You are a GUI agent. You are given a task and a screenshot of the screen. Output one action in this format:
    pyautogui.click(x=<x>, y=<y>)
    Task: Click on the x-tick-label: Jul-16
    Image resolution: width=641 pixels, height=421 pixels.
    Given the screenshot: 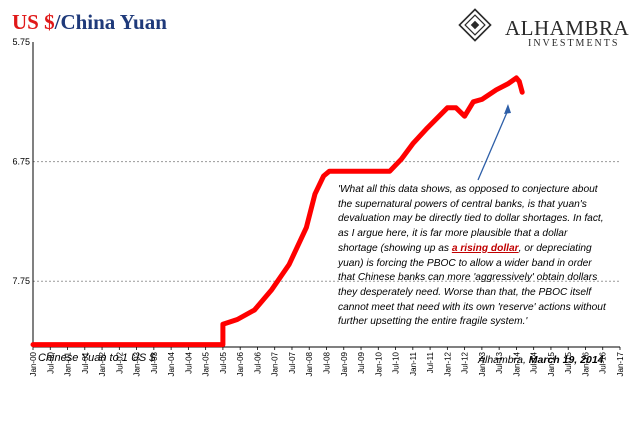 What is the action you would take?
    pyautogui.click(x=603, y=362)
    